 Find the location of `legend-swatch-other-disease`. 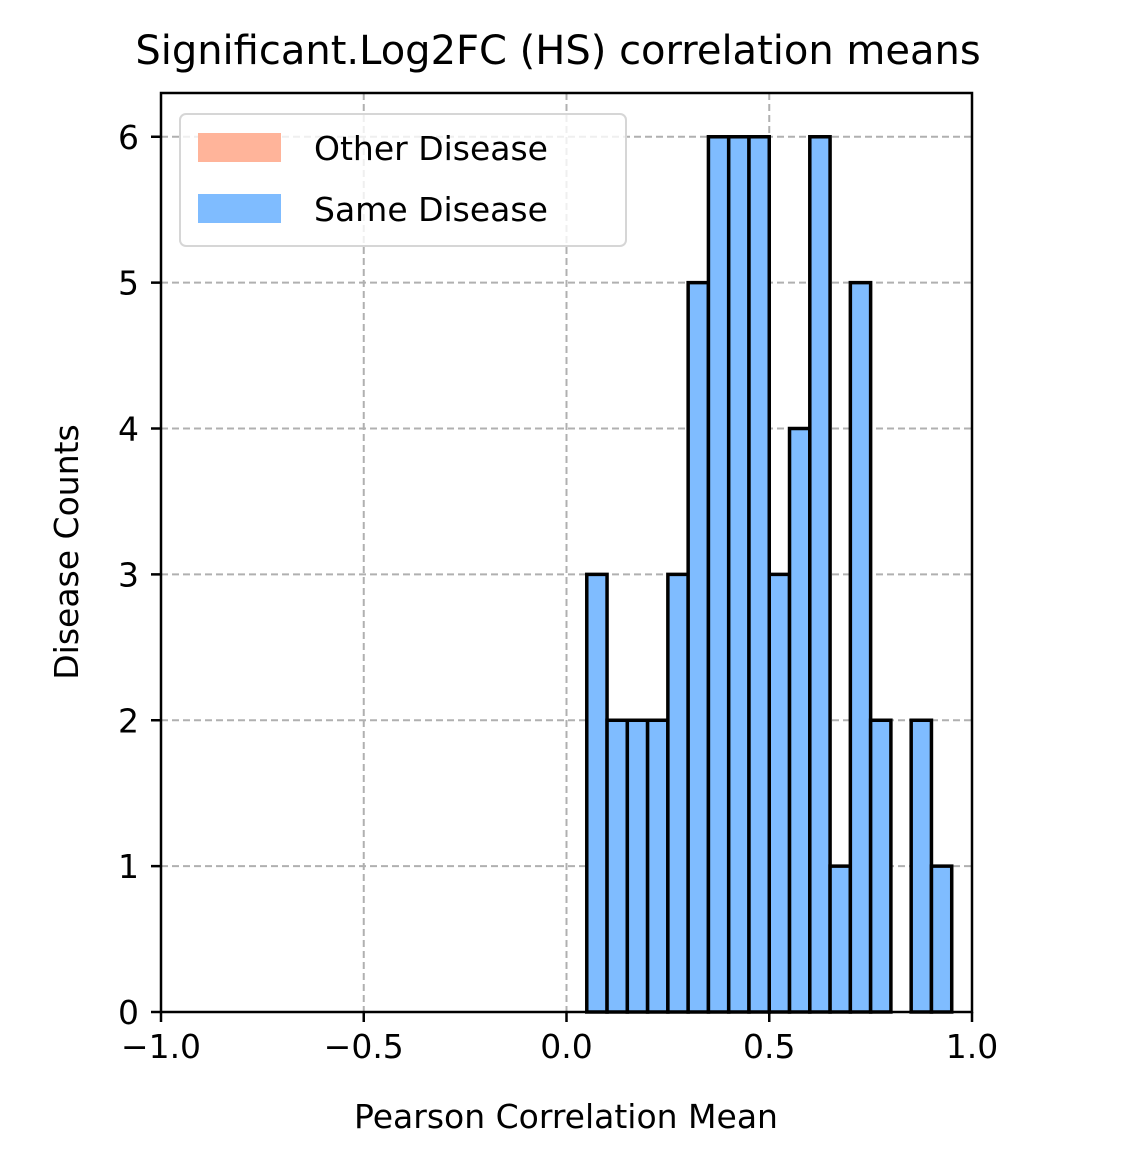

legend-swatch-other-disease is located at coordinates (239, 147).